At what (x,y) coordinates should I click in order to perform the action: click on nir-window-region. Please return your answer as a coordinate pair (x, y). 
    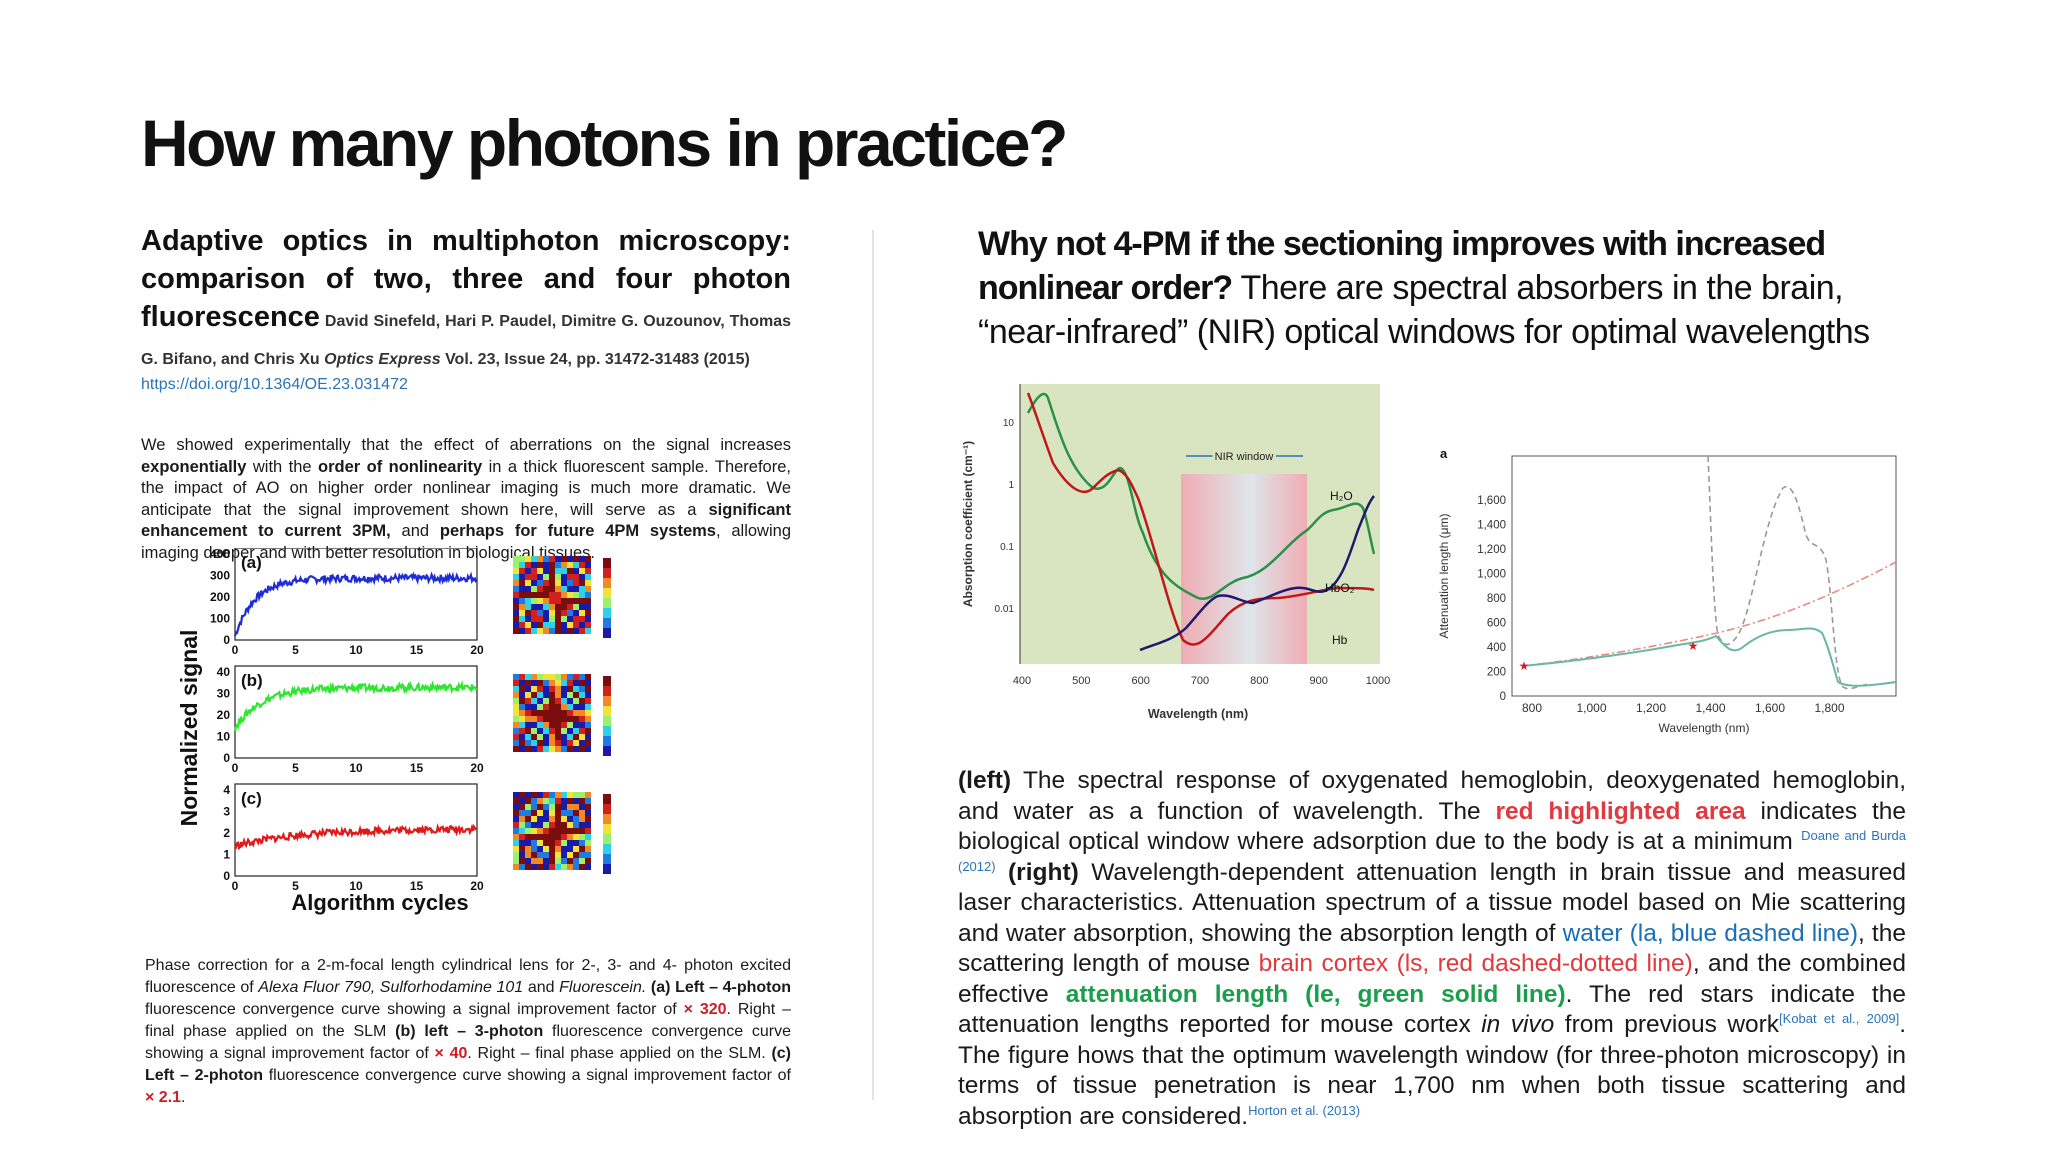
    Looking at the image, I should click on (1244, 569).